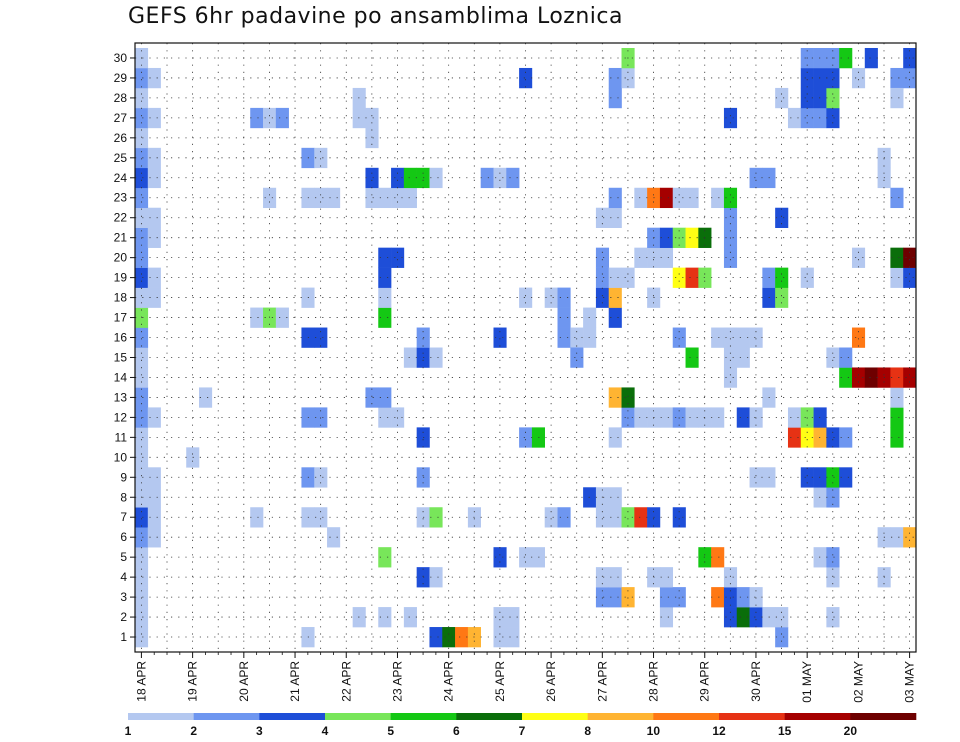 This screenshot has width=960, height=742. Describe the element at coordinates (397, 681) in the screenshot. I see `x-tick-label: 23 APR` at that location.